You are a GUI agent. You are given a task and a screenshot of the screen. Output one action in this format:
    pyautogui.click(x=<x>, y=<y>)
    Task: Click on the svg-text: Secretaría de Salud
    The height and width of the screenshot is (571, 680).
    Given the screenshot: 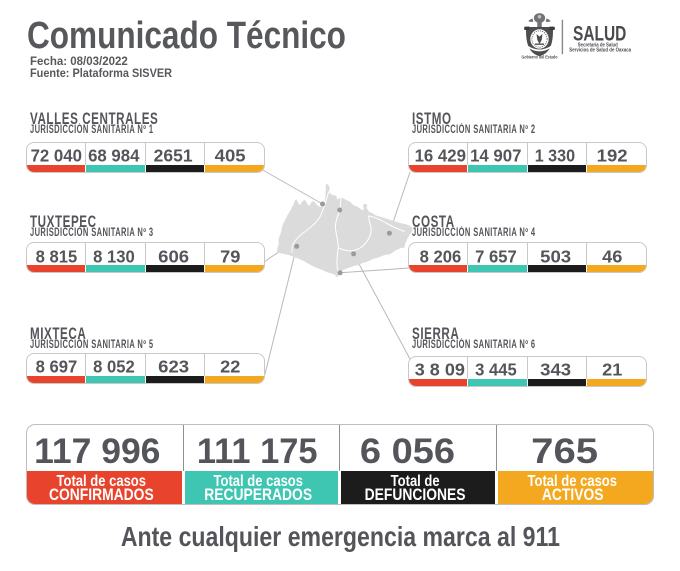 What is the action you would take?
    pyautogui.click(x=598, y=46)
    